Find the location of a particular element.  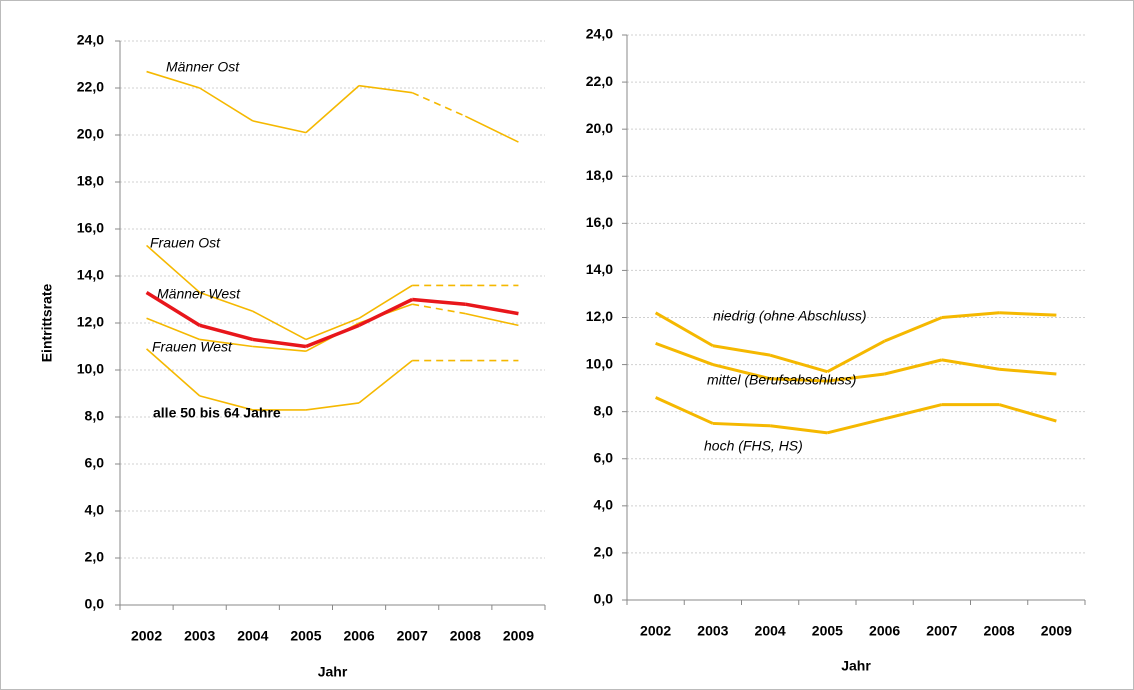

series-label: niedrig (ohne Abschluss) is located at coordinates (790, 316).